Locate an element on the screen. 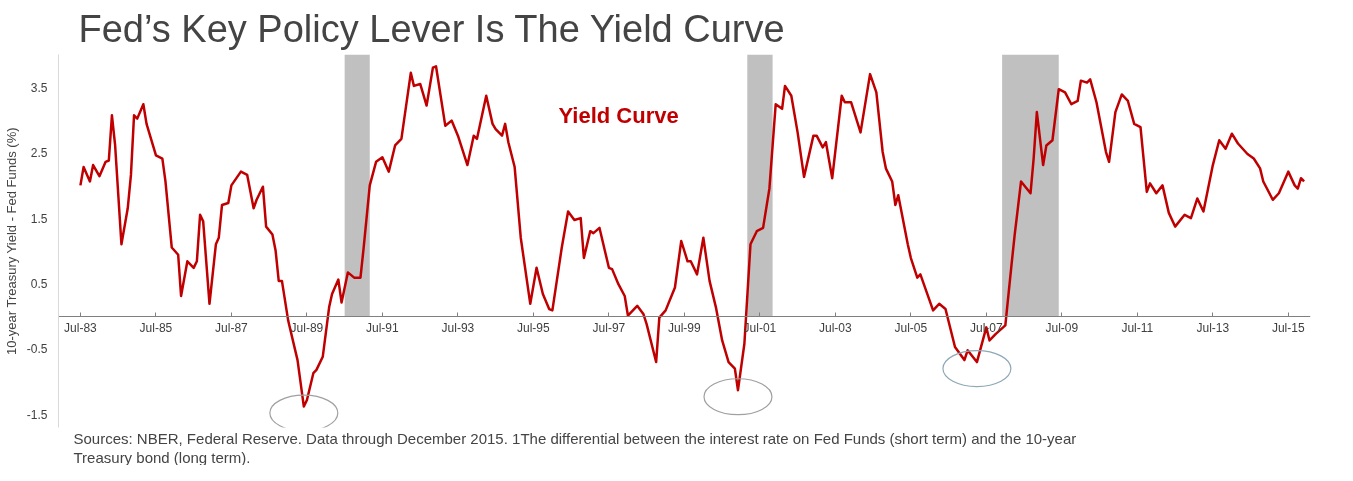  x-tick-label: Jul-05 is located at coordinates (911, 328).